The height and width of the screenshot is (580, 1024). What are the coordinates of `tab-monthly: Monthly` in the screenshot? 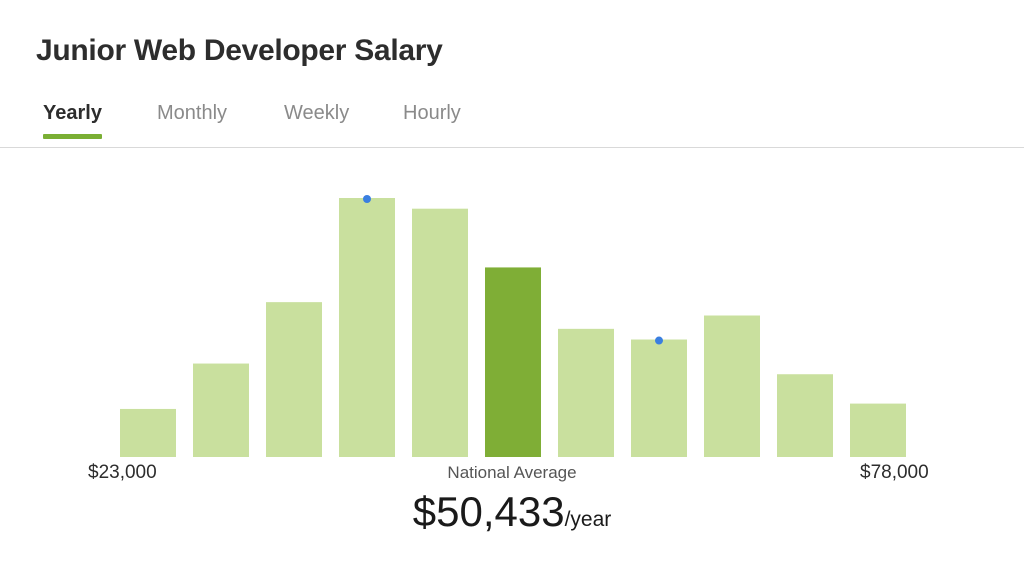 It's located at (192, 119).